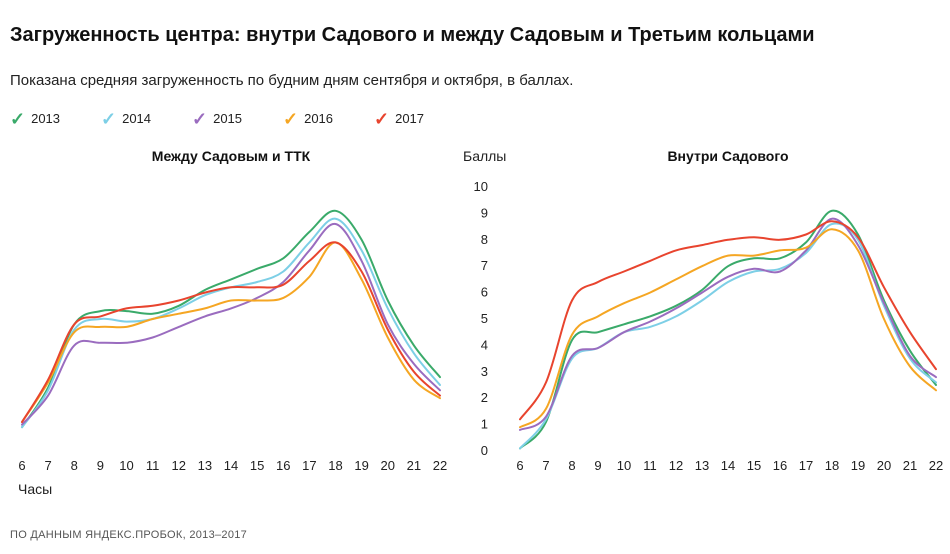 This screenshot has width=950, height=554. I want to click on legend-item-2016: ✓ 2016, so click(328, 118).